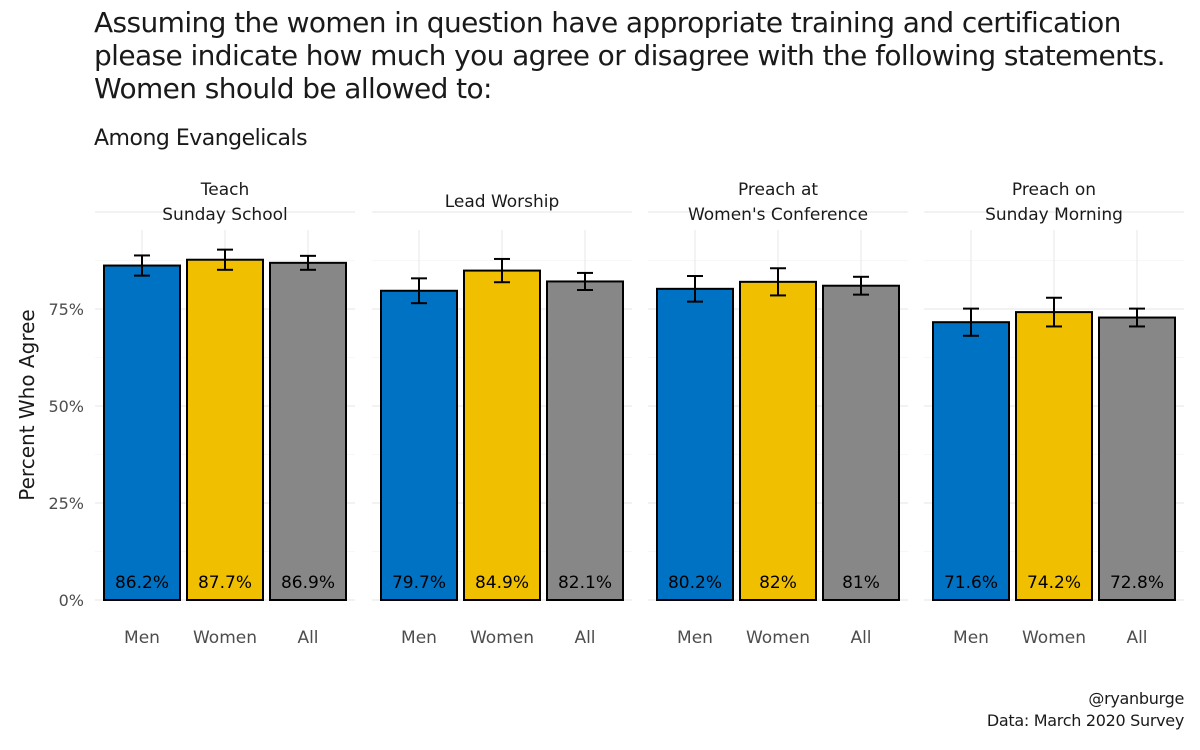  What do you see at coordinates (971, 583) in the screenshot?
I see `data-label: 71.6%` at bounding box center [971, 583].